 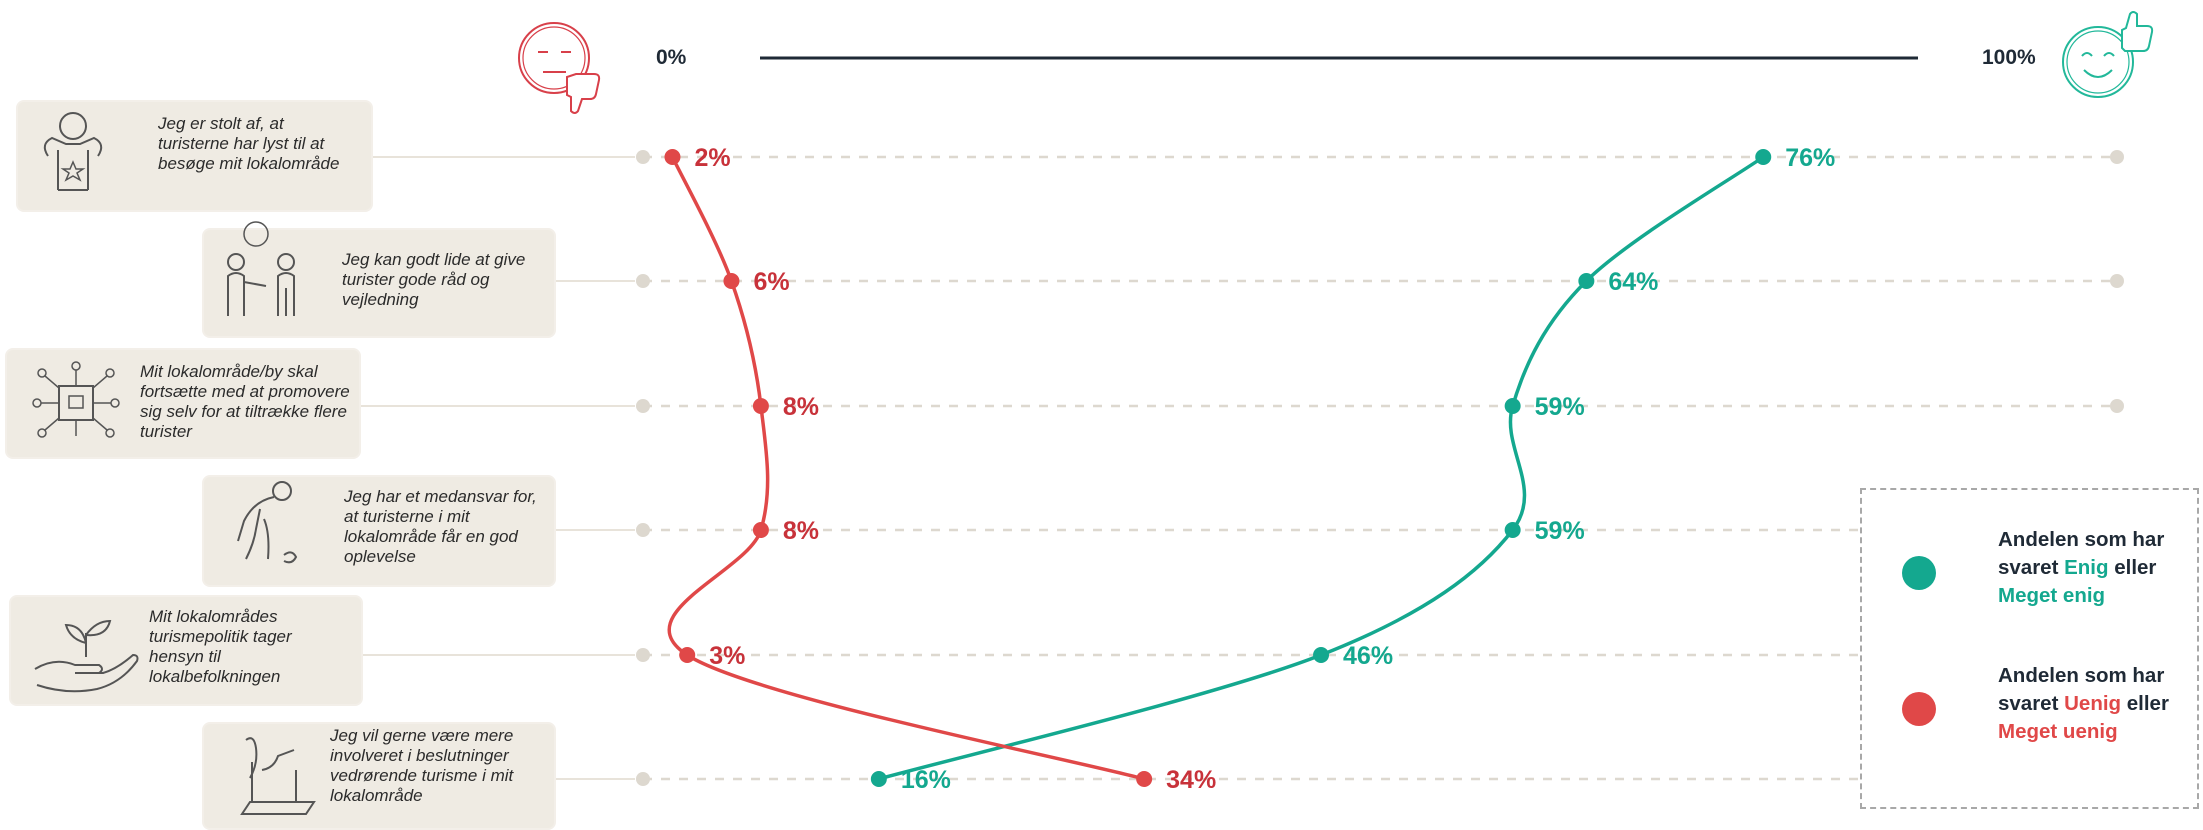 What do you see at coordinates (1810, 158) in the screenshot?
I see `data-label-agree-1: 76%` at bounding box center [1810, 158].